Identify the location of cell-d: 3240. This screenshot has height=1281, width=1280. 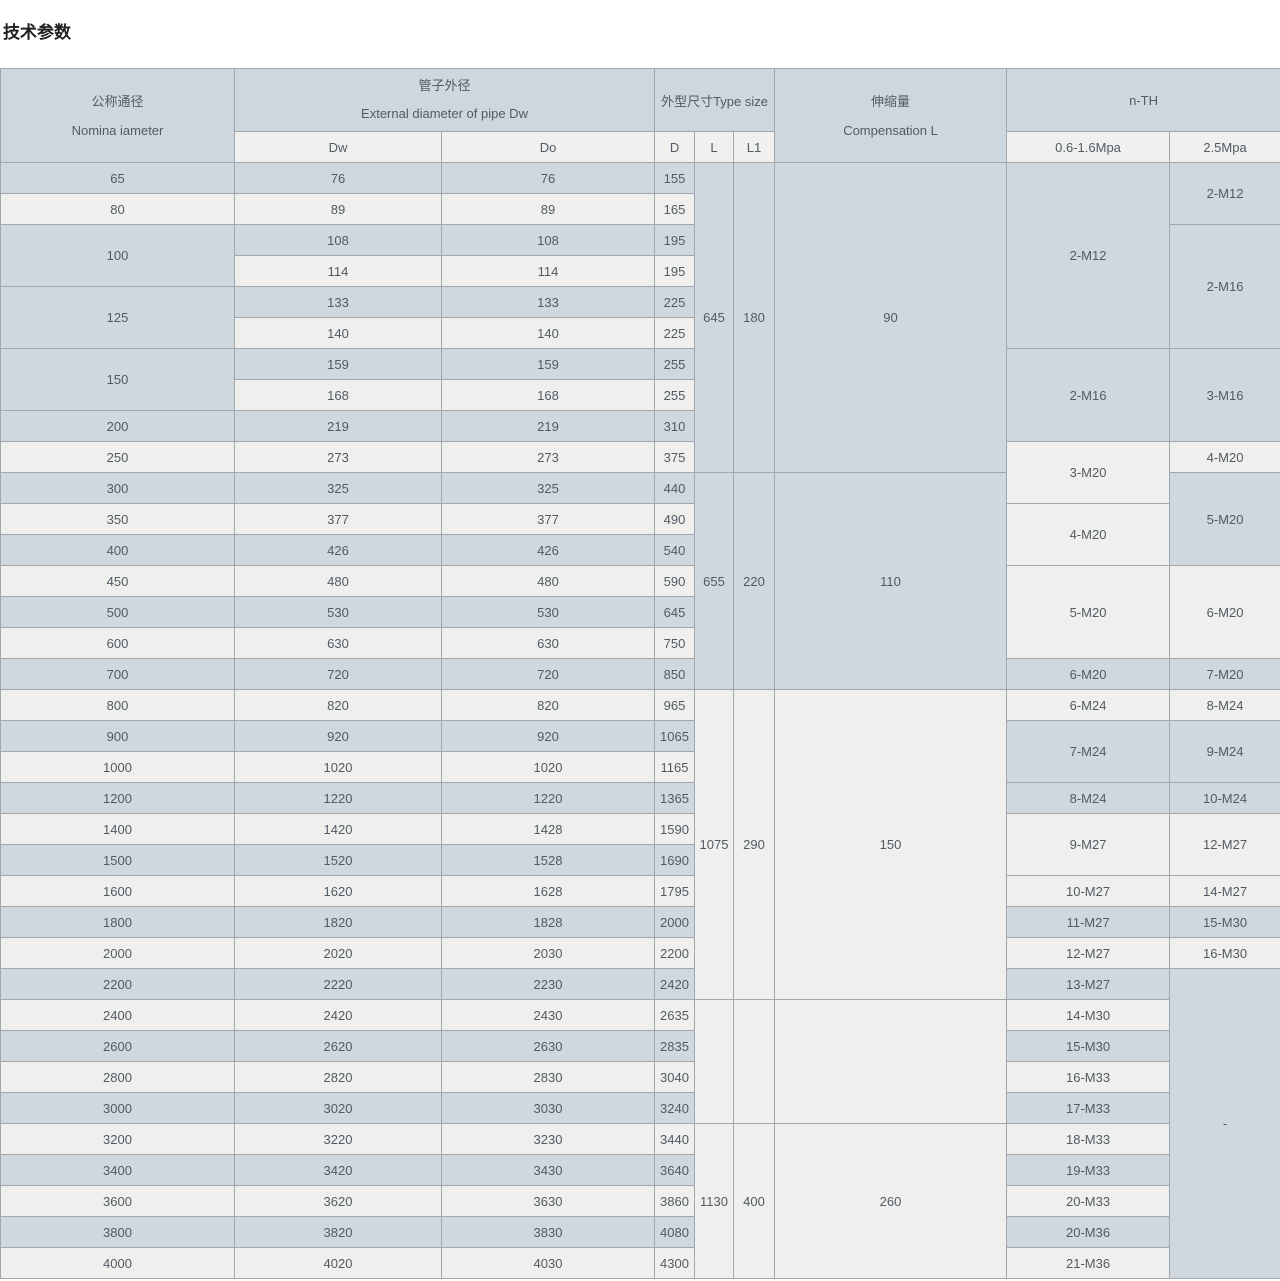
(675, 1108).